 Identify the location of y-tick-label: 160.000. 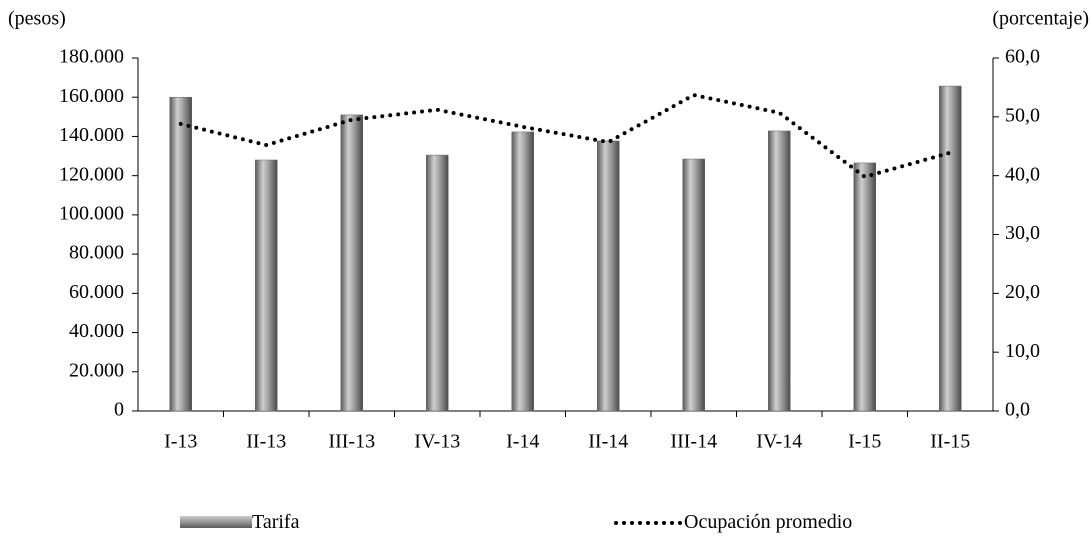
(91, 96).